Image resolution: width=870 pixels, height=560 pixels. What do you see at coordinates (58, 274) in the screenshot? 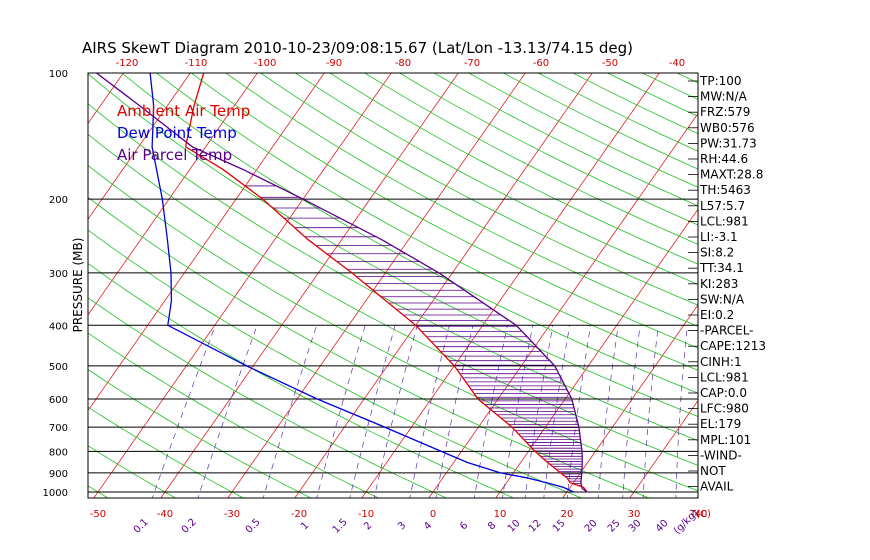
I see `pressure-tick-label: 300` at bounding box center [58, 274].